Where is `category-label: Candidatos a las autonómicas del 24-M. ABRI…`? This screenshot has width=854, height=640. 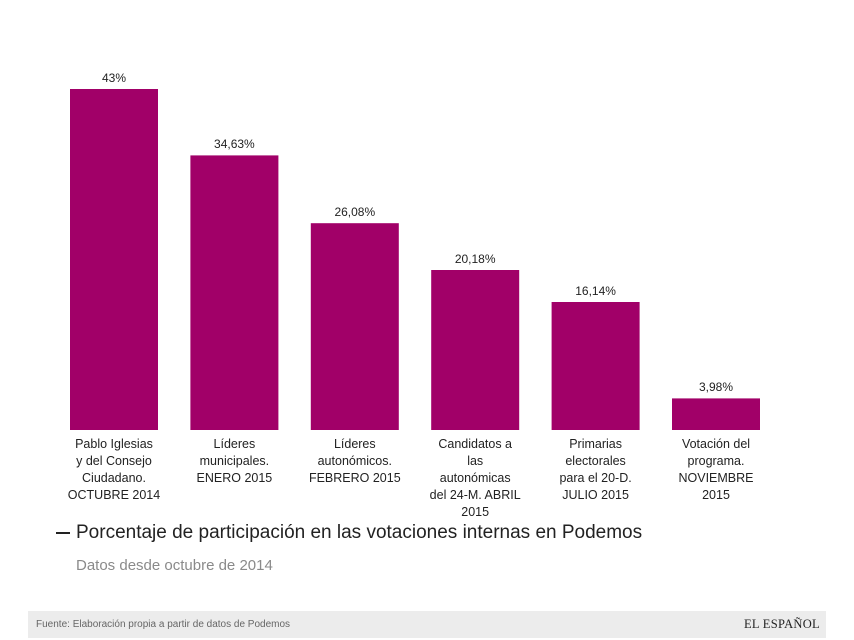
category-label: Candidatos a las autonómicas del 24-M. ABRI… is located at coordinates (475, 478).